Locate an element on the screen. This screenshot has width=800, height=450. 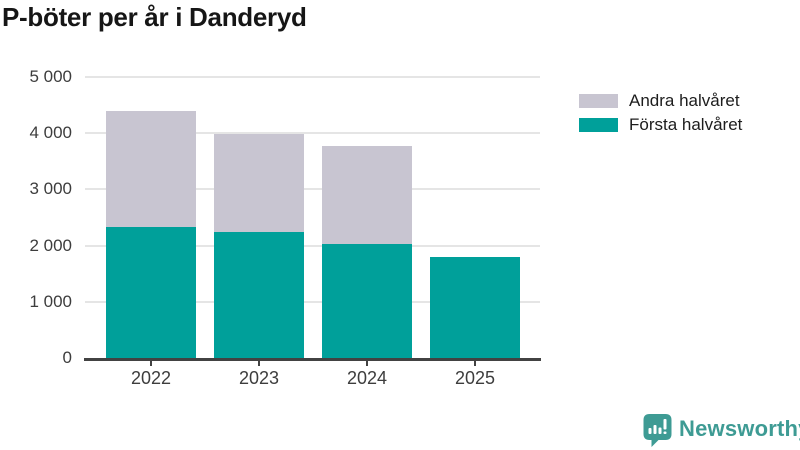
chart-title: P-böter per år i Danderyd is located at coordinates (154, 17).